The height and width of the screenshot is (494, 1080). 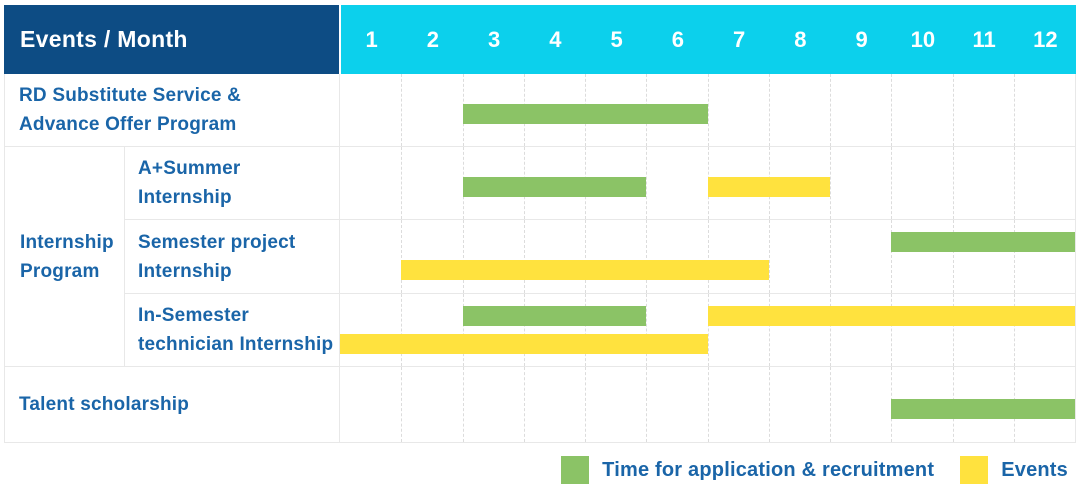 I want to click on row-label-line: Semester project, so click(x=217, y=242).